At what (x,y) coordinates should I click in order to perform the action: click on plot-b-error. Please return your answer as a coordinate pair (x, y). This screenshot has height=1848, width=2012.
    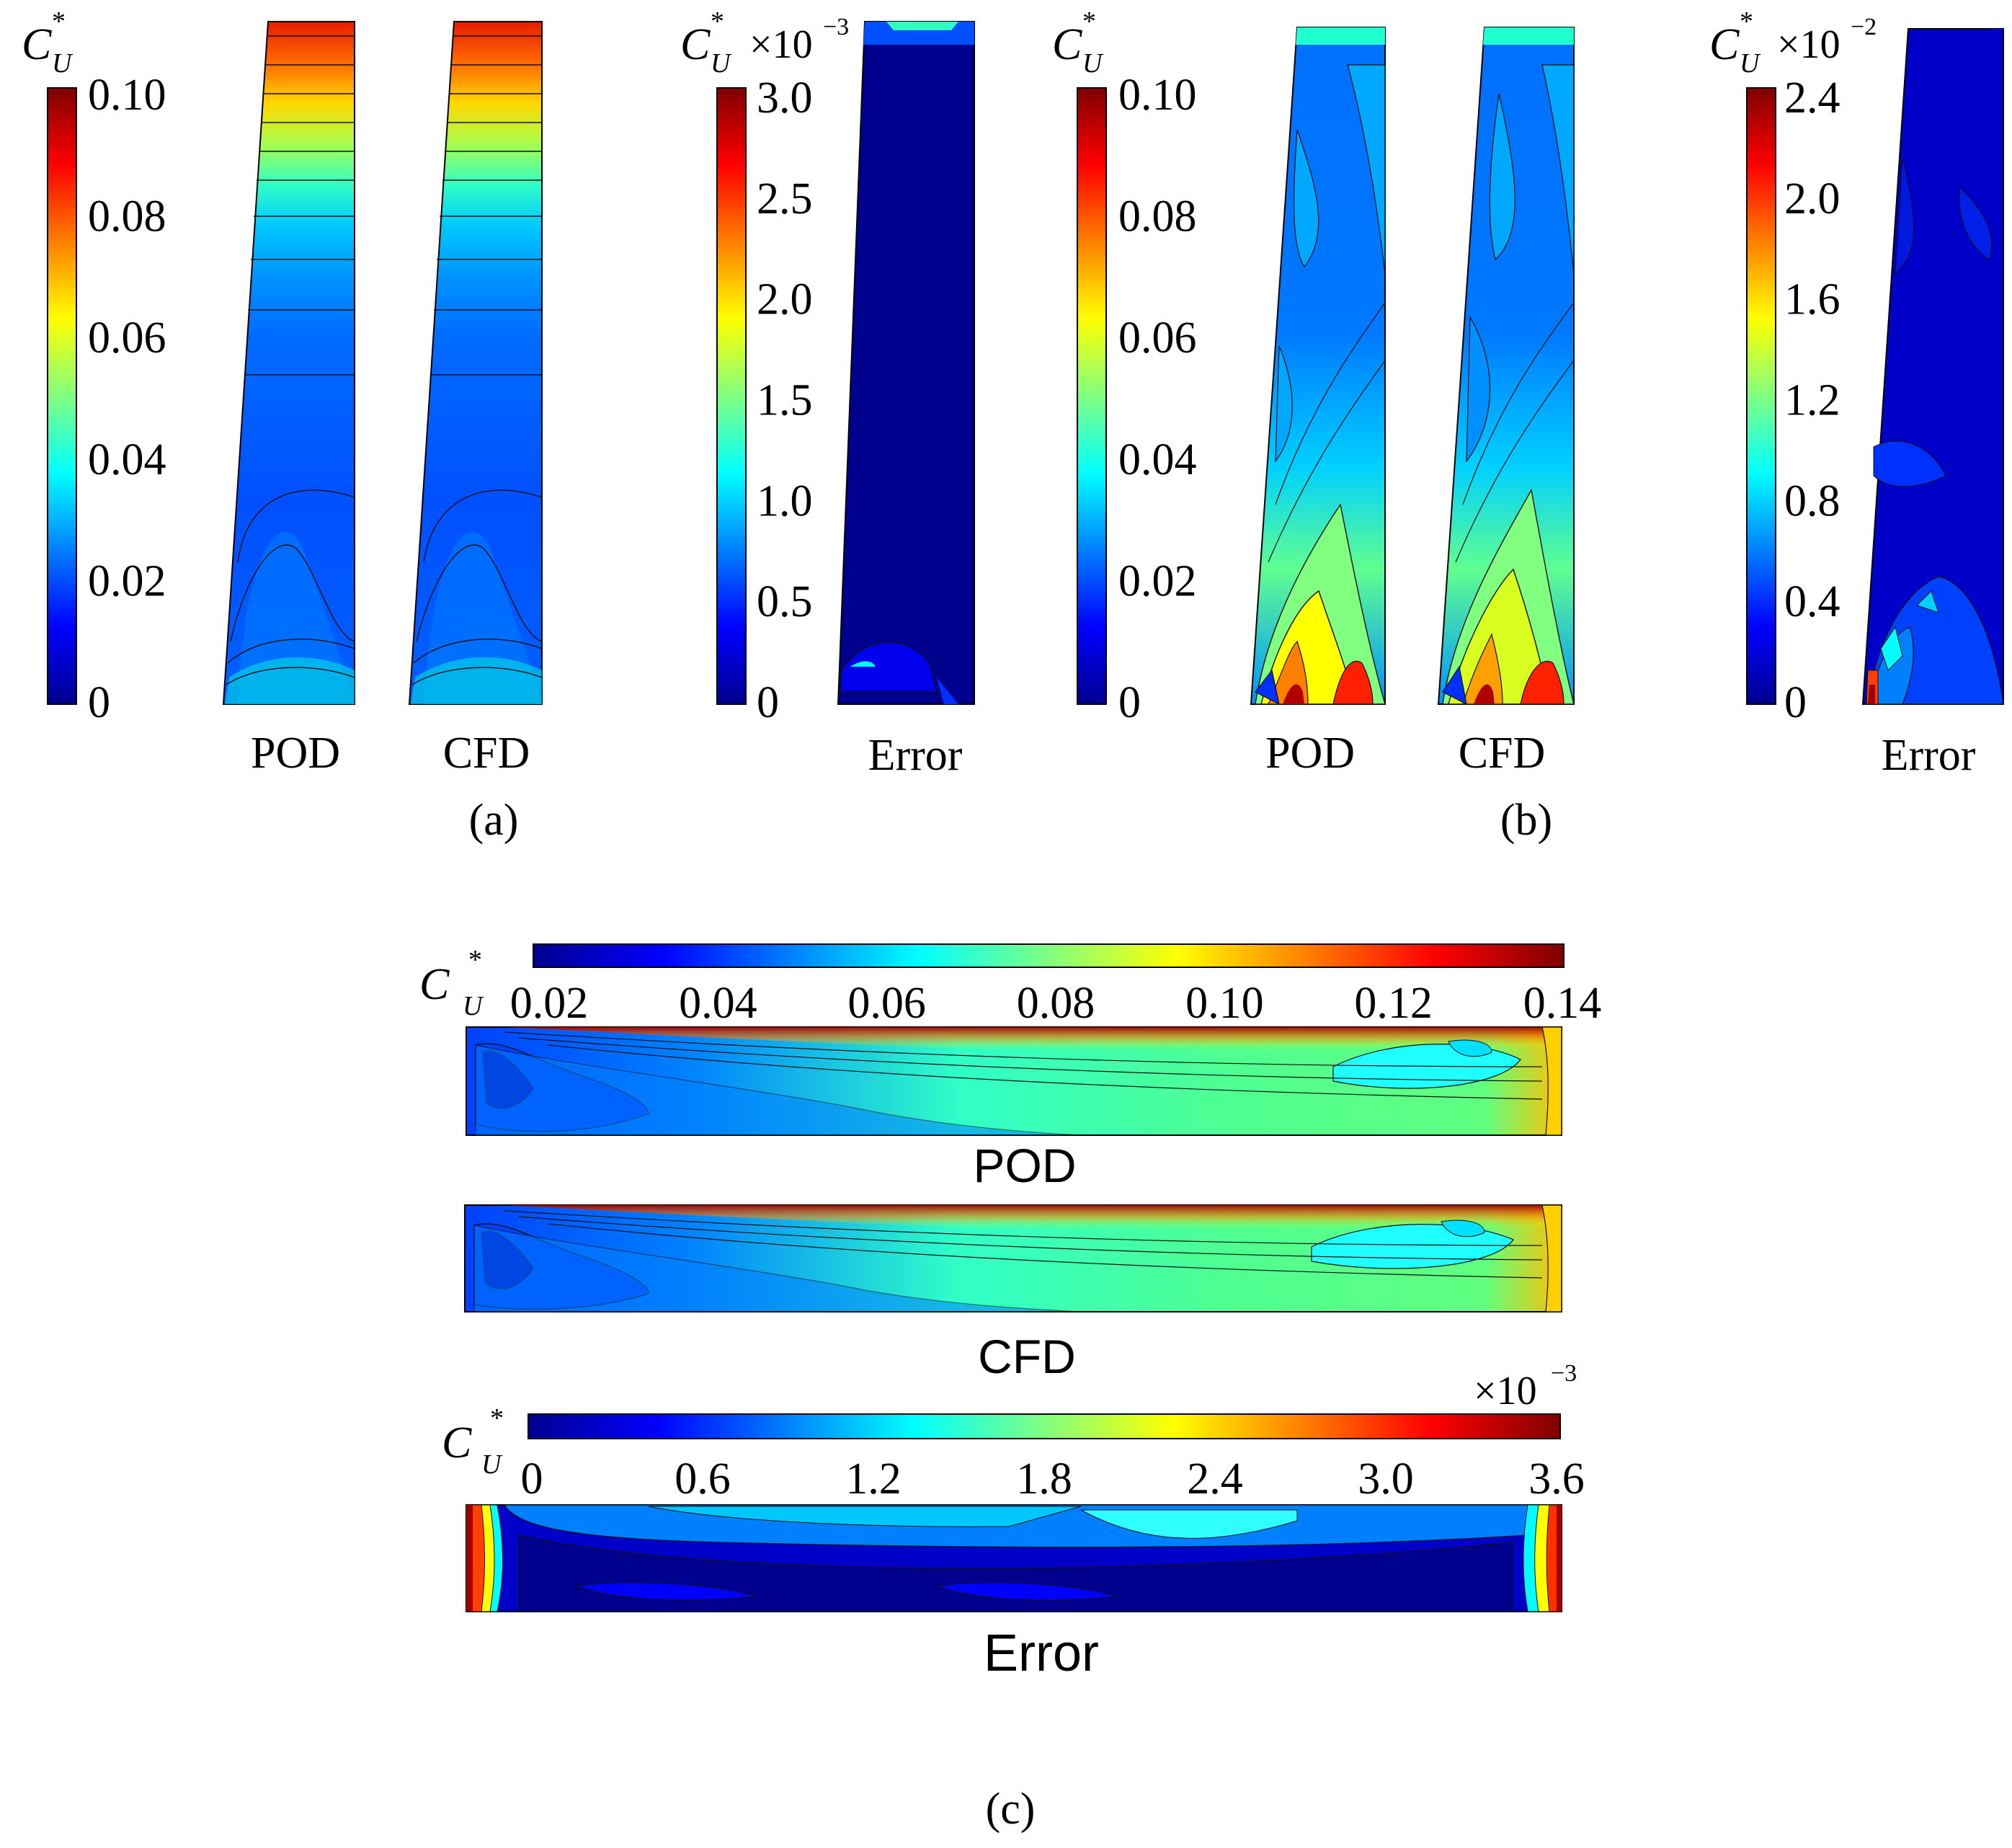
    Looking at the image, I should click on (1932, 366).